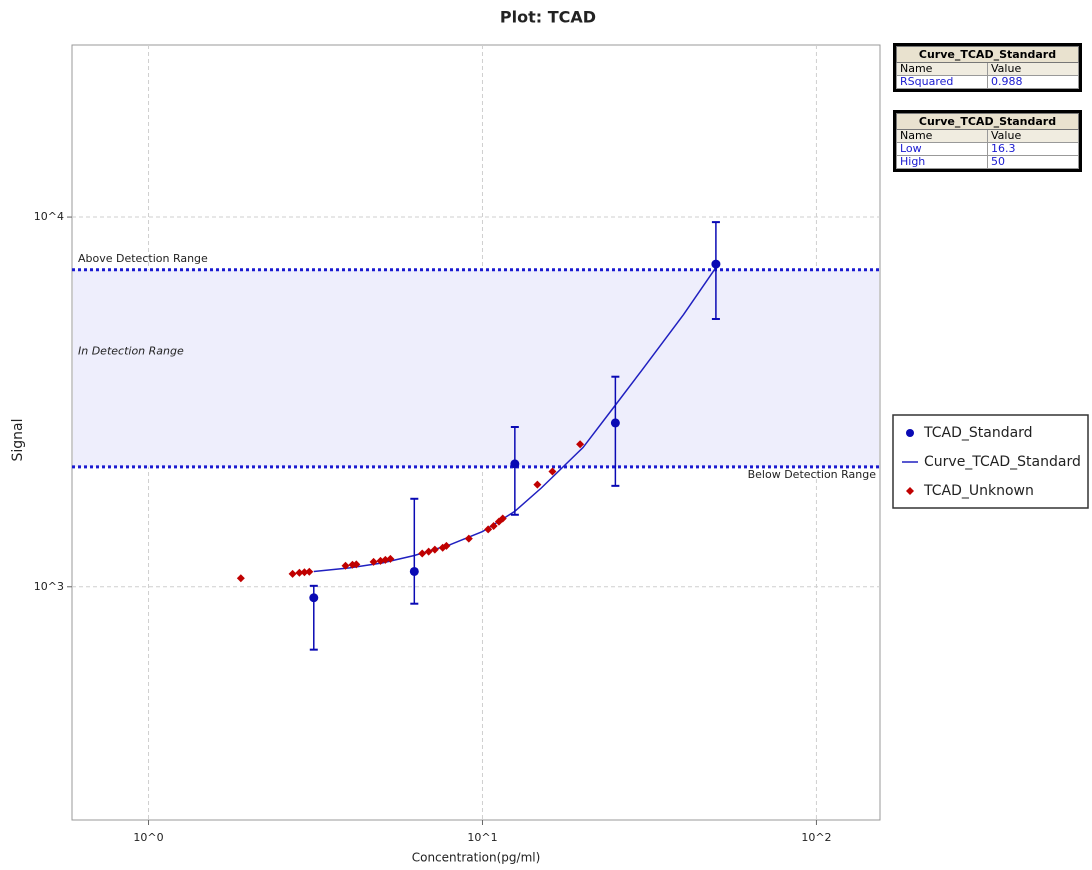  I want to click on table-cell: 16.3, so click(1033, 149).